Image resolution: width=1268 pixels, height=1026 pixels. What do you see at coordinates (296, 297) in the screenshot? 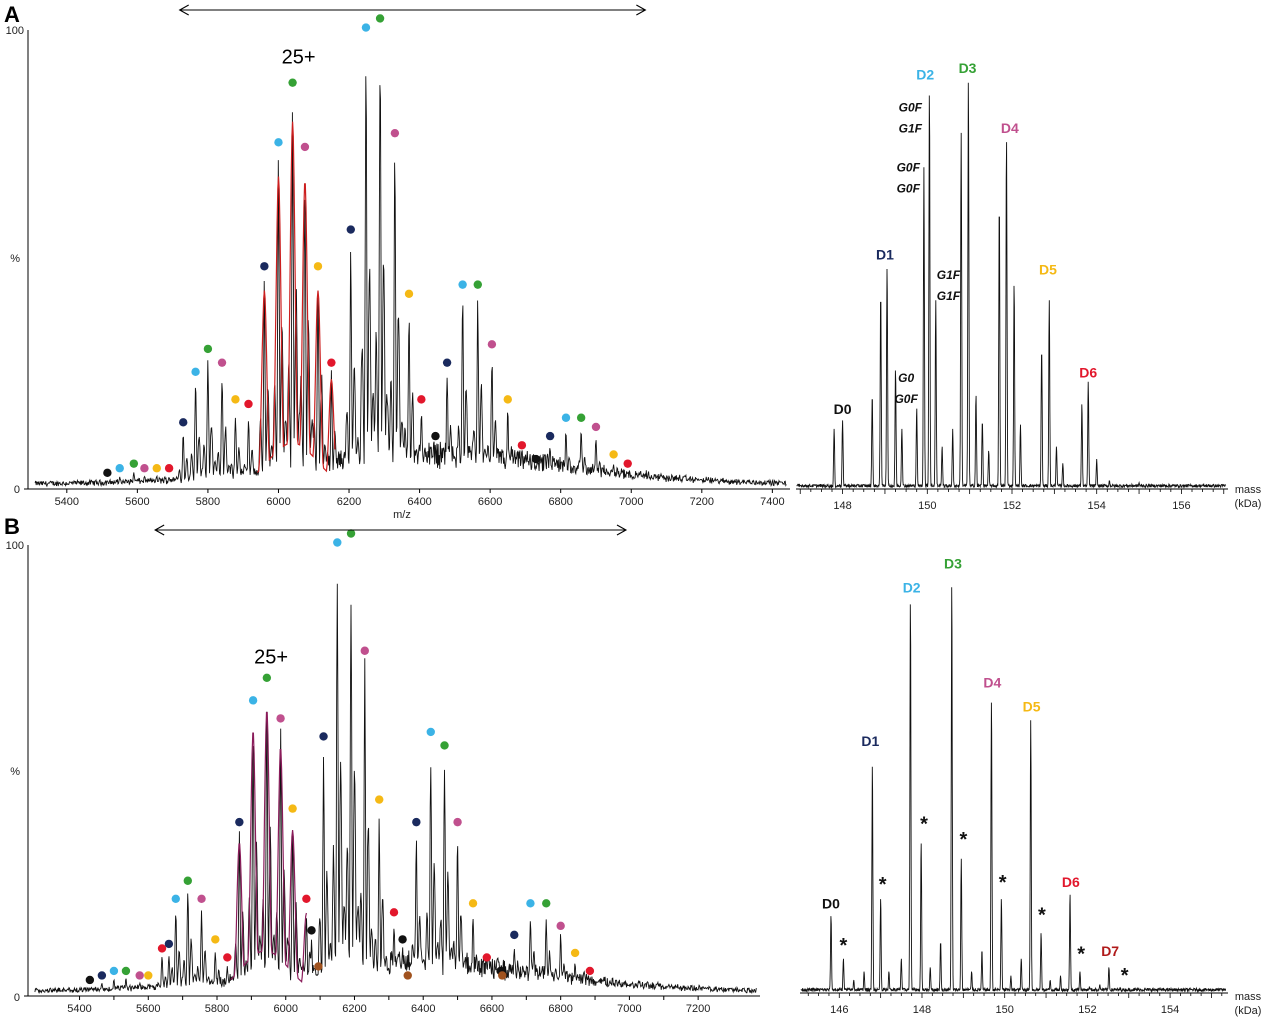
I see `A-ms-fit-overlay` at bounding box center [296, 297].